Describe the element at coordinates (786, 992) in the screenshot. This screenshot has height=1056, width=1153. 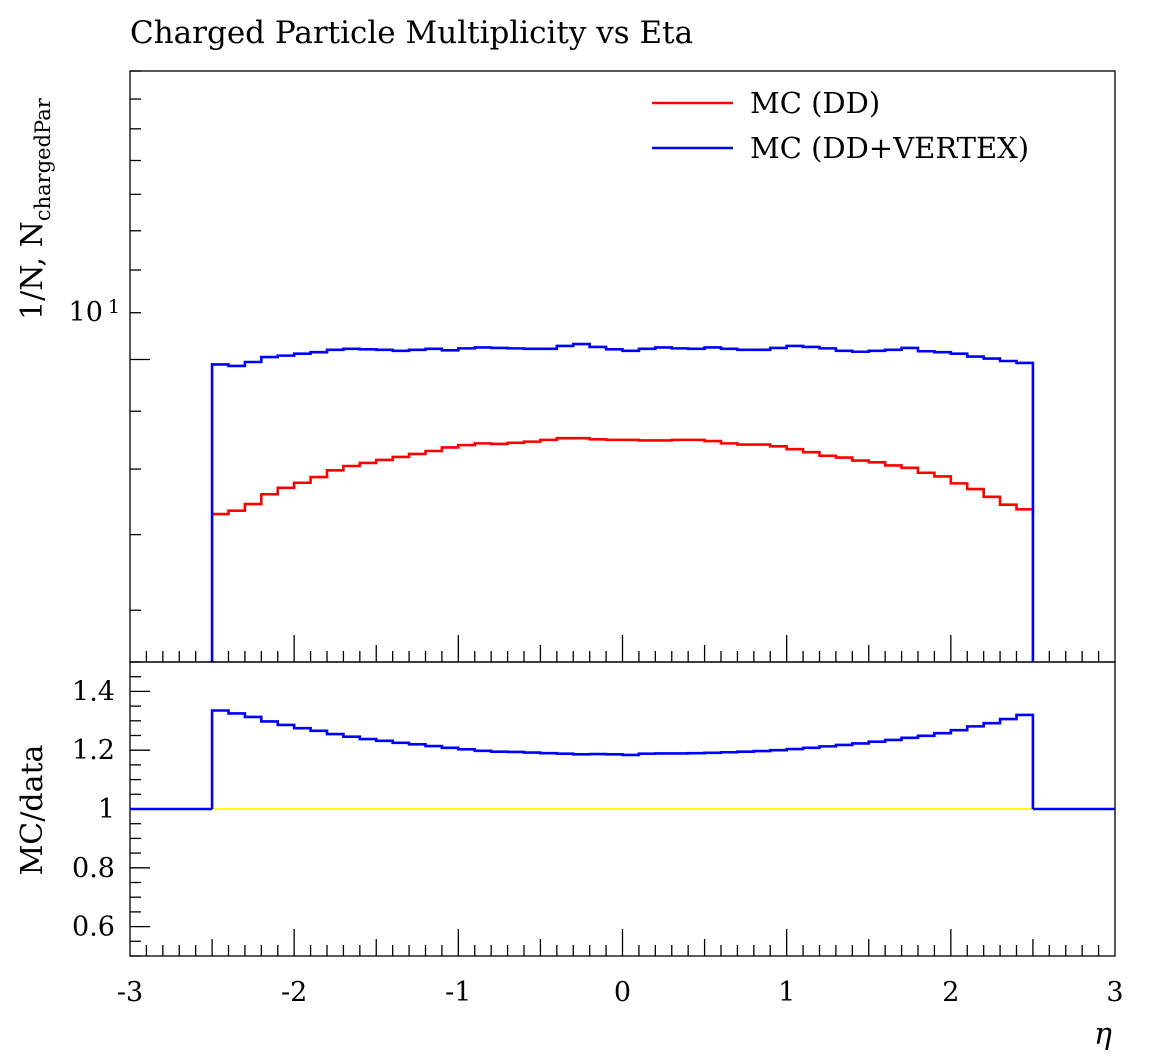
I see `x-tick-label: 1` at that location.